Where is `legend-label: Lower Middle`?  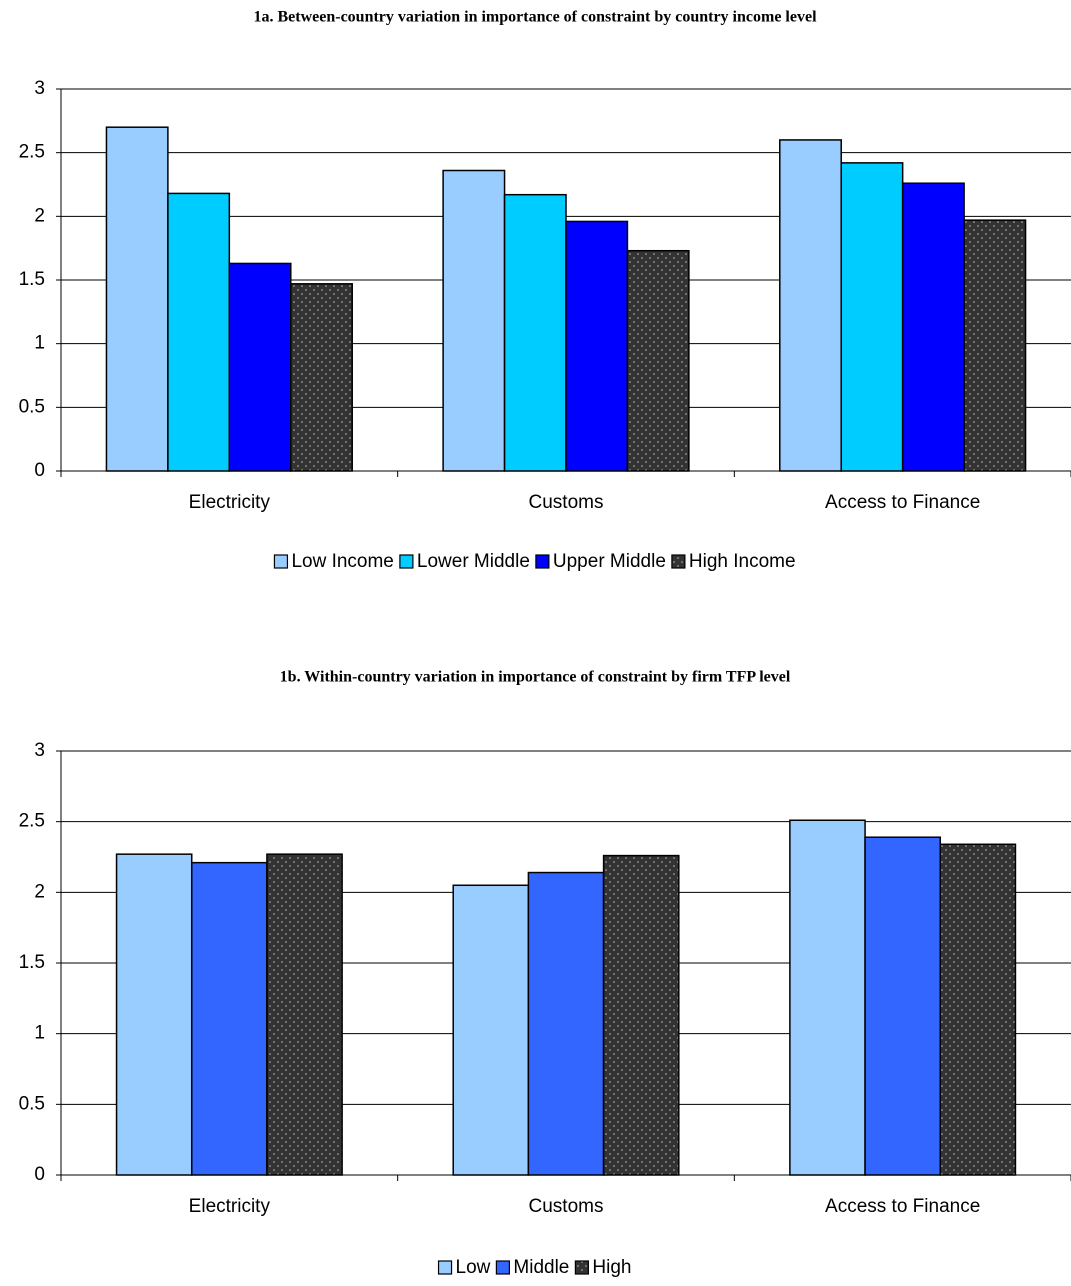 legend-label: Lower Middle is located at coordinates (473, 561).